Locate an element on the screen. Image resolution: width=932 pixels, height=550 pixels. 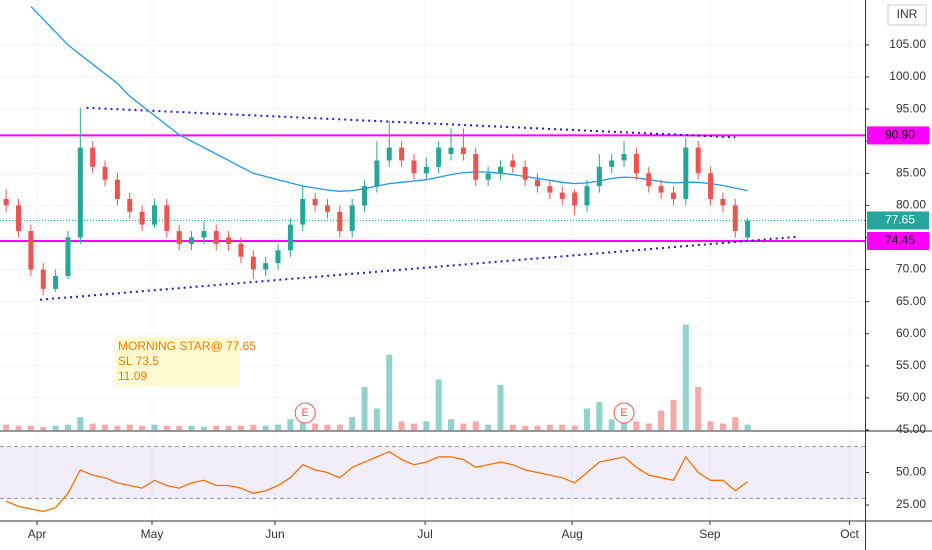
price-tag-label: 74.45 is located at coordinates (900, 240).